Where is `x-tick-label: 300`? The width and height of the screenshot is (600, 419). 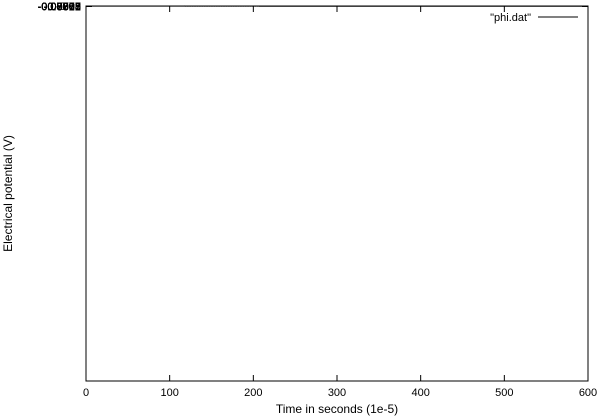 x-tick-label: 300 is located at coordinates (337, 393).